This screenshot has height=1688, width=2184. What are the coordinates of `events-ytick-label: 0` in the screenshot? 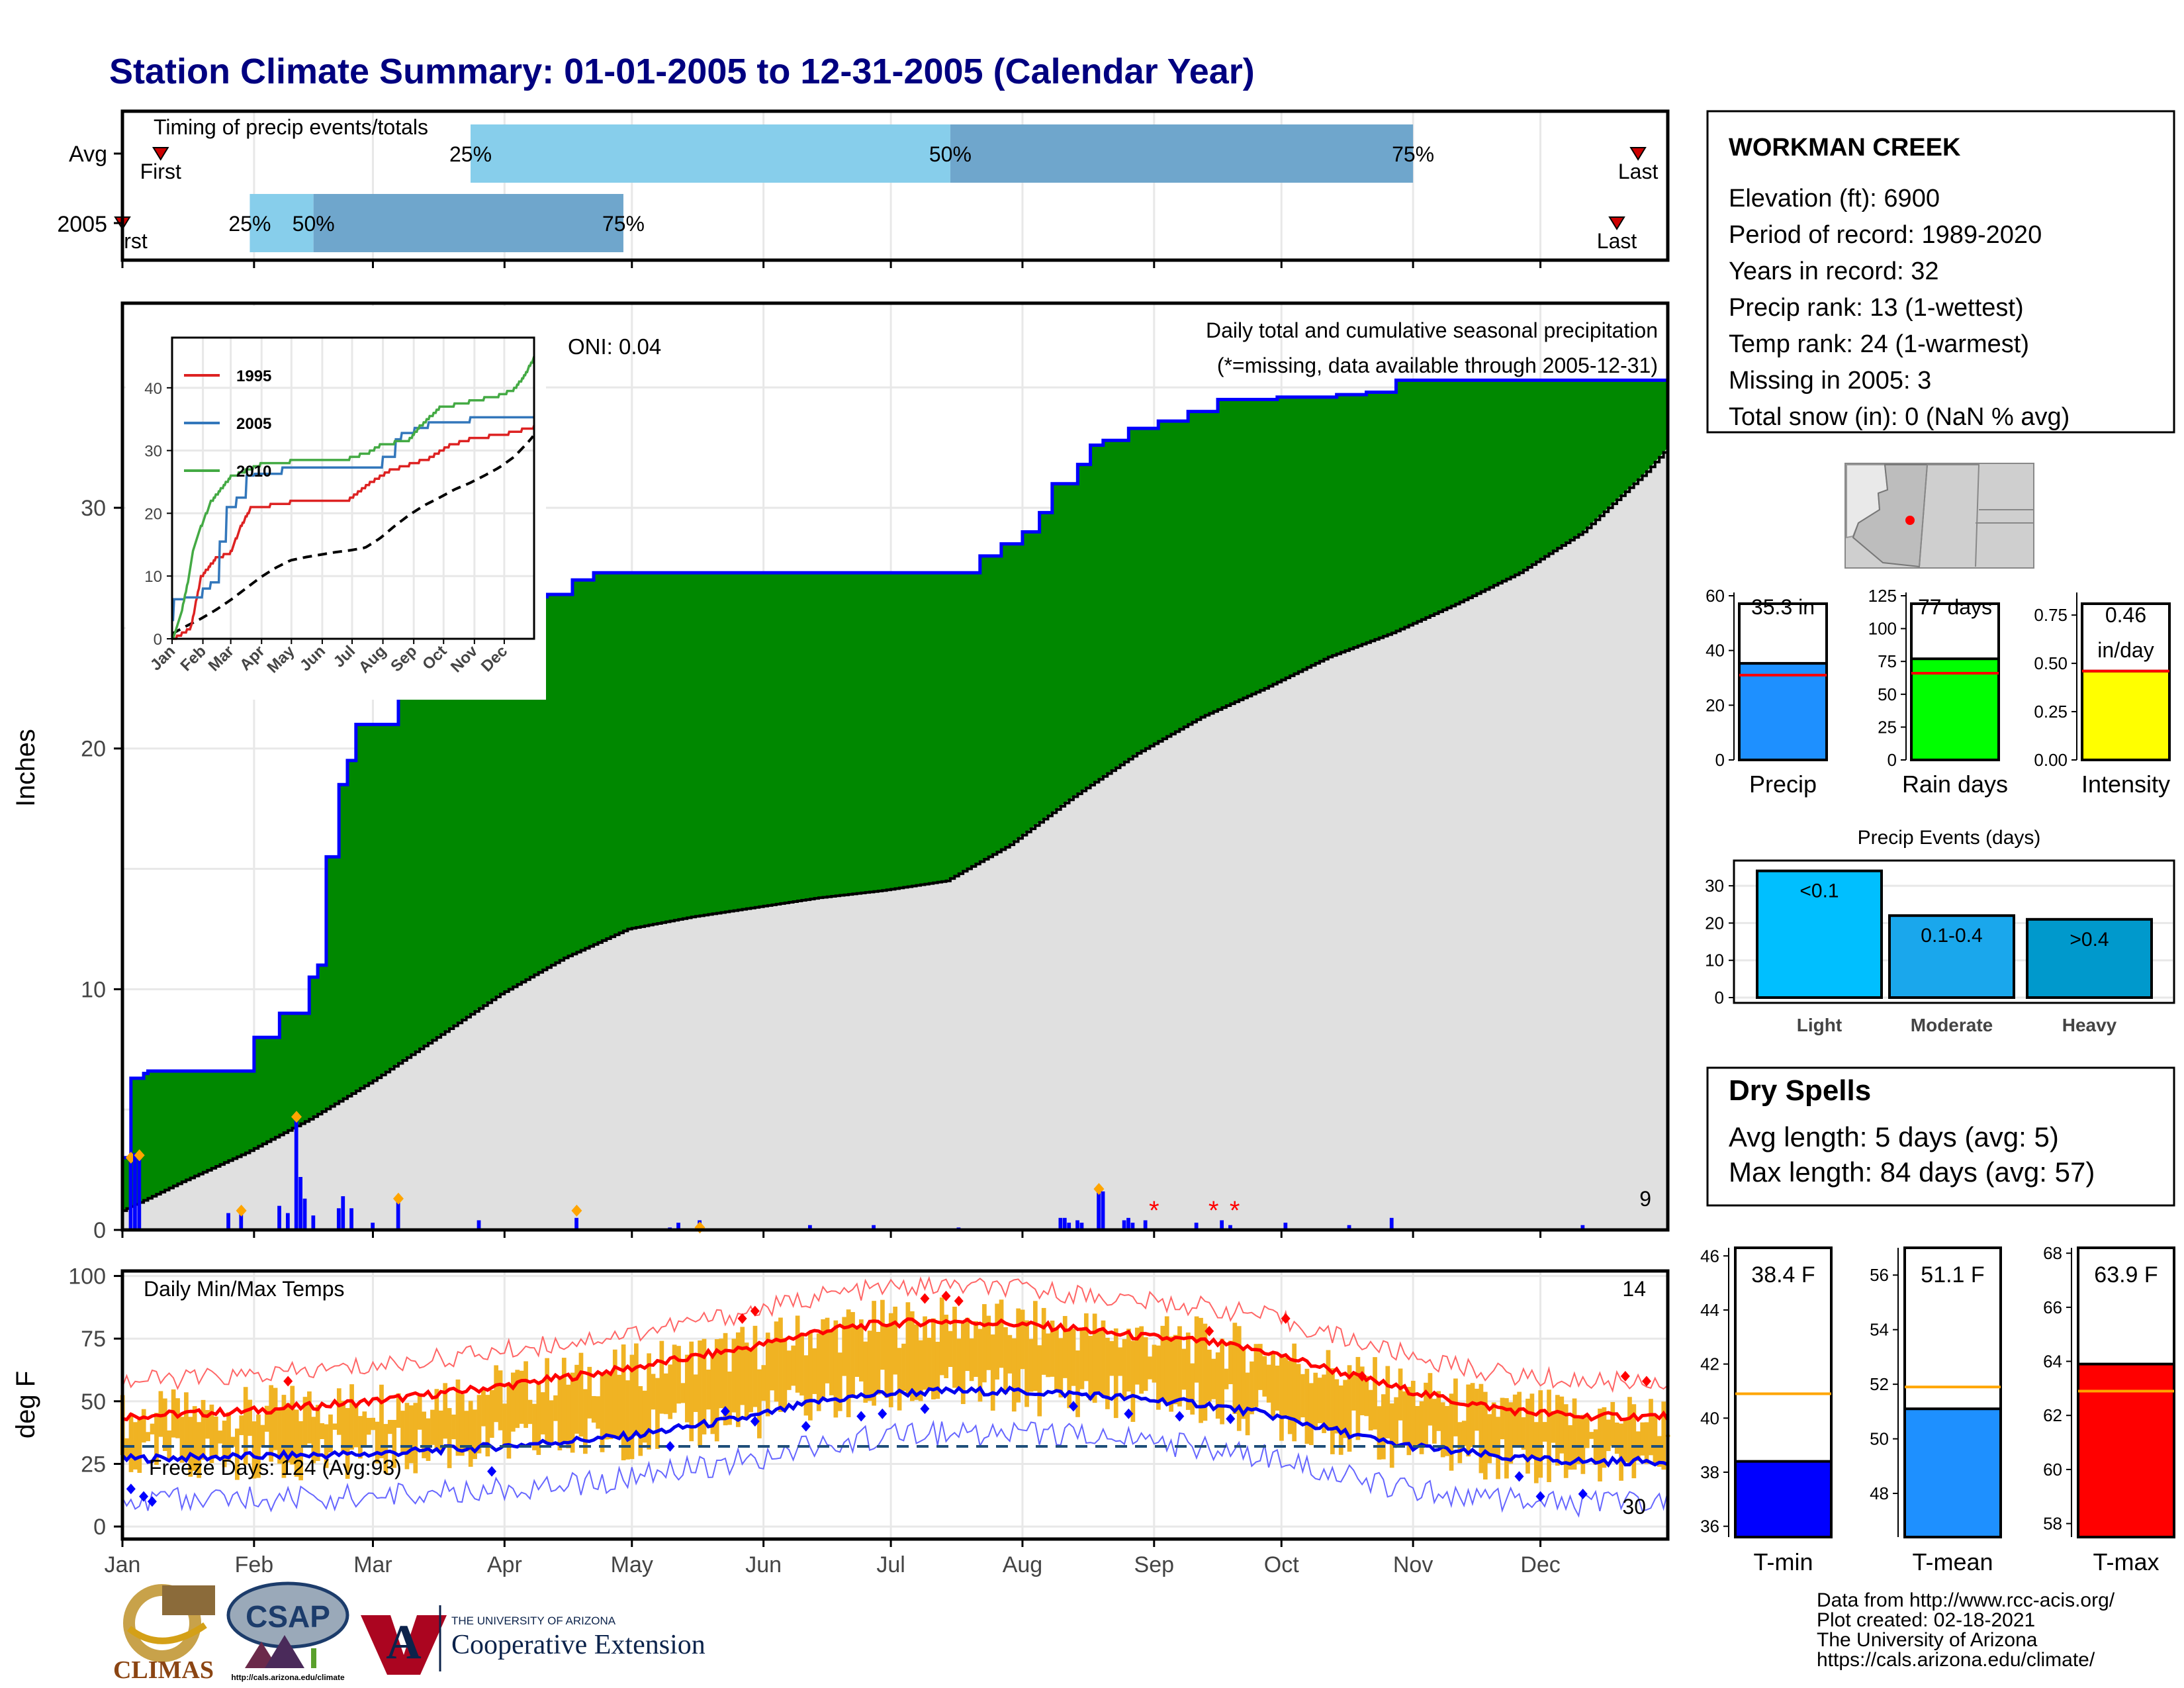 It's located at (1720, 998).